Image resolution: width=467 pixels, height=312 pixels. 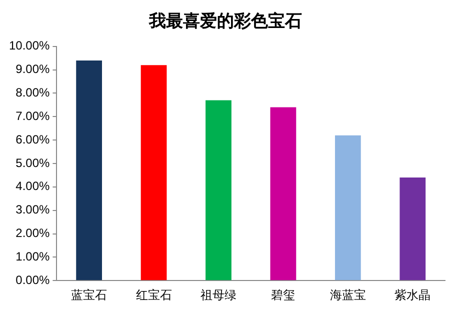 What do you see at coordinates (225, 22) in the screenshot?
I see `chart-title: 我最喜爱的彩色宝石` at bounding box center [225, 22].